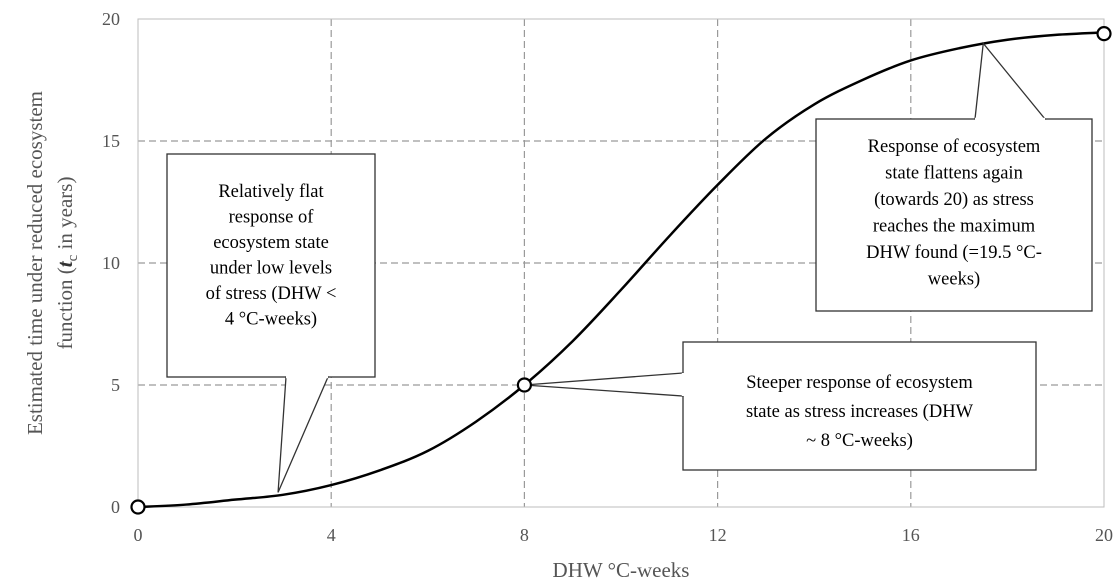  Describe the element at coordinates (860, 412) in the screenshot. I see `callout-text-line: state as stress increases (DHW` at that location.